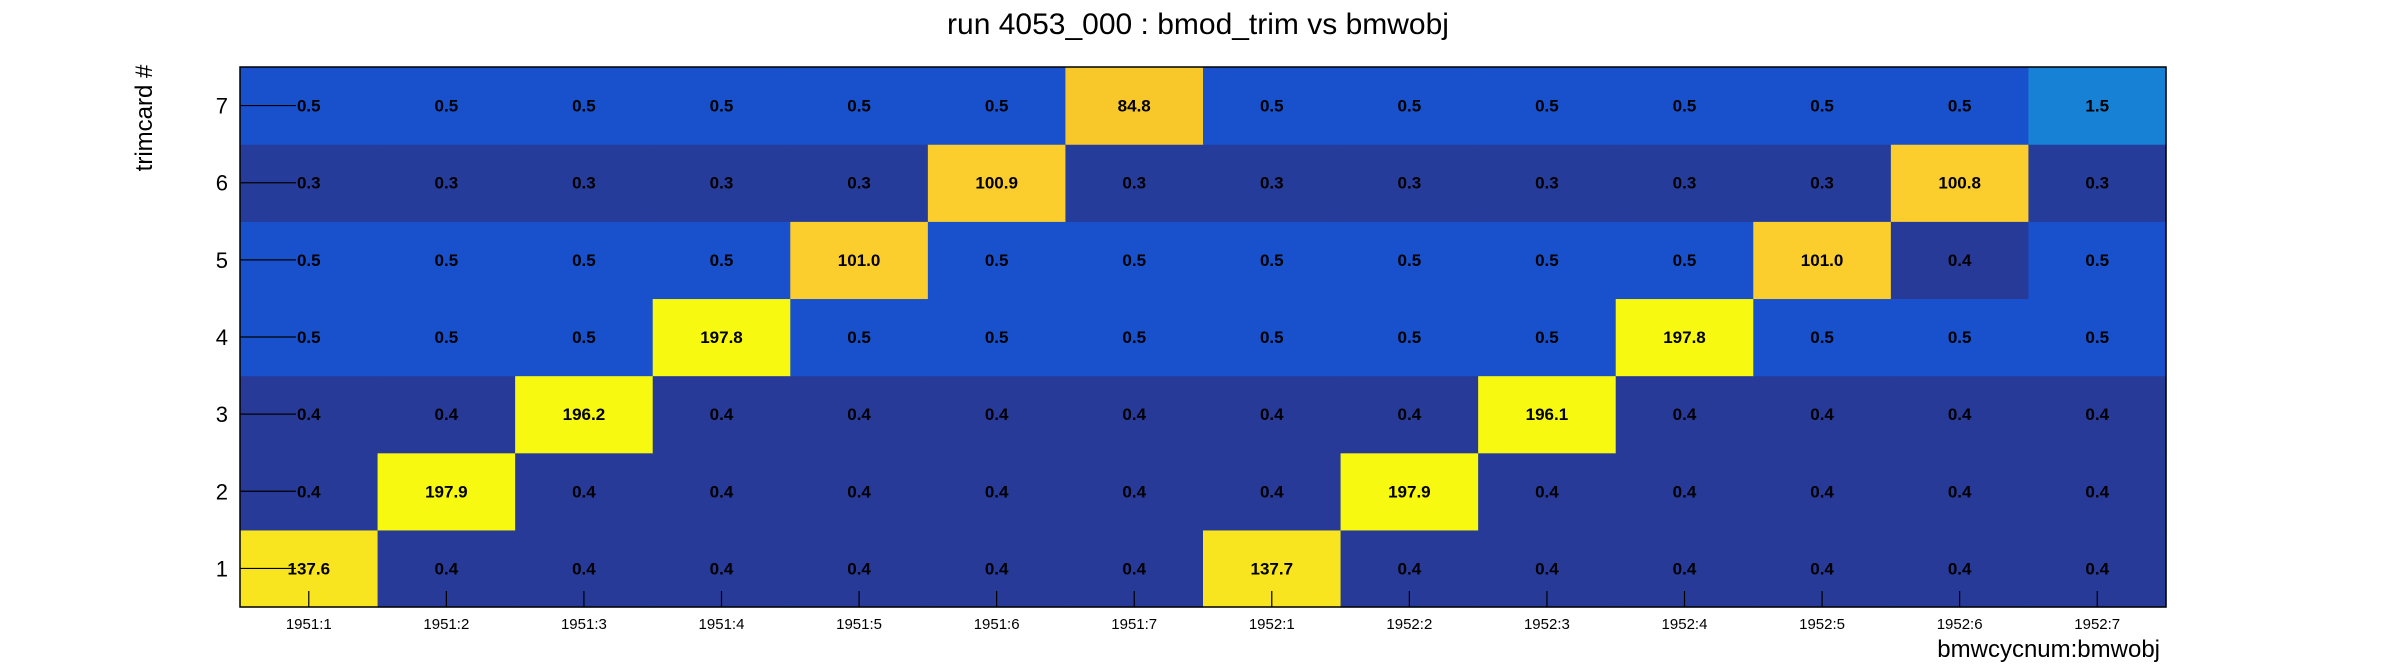 The height and width of the screenshot is (672, 2396). Describe the element at coordinates (996, 183) in the screenshot. I see `cell-value-label: 100.9` at that location.